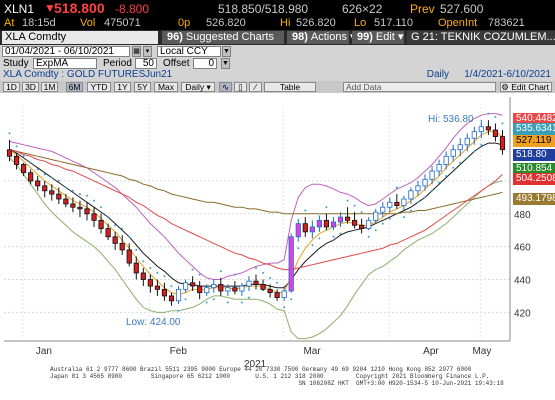  What do you see at coordinates (30, 87) in the screenshot?
I see `period-3d-button: 3D` at bounding box center [30, 87].